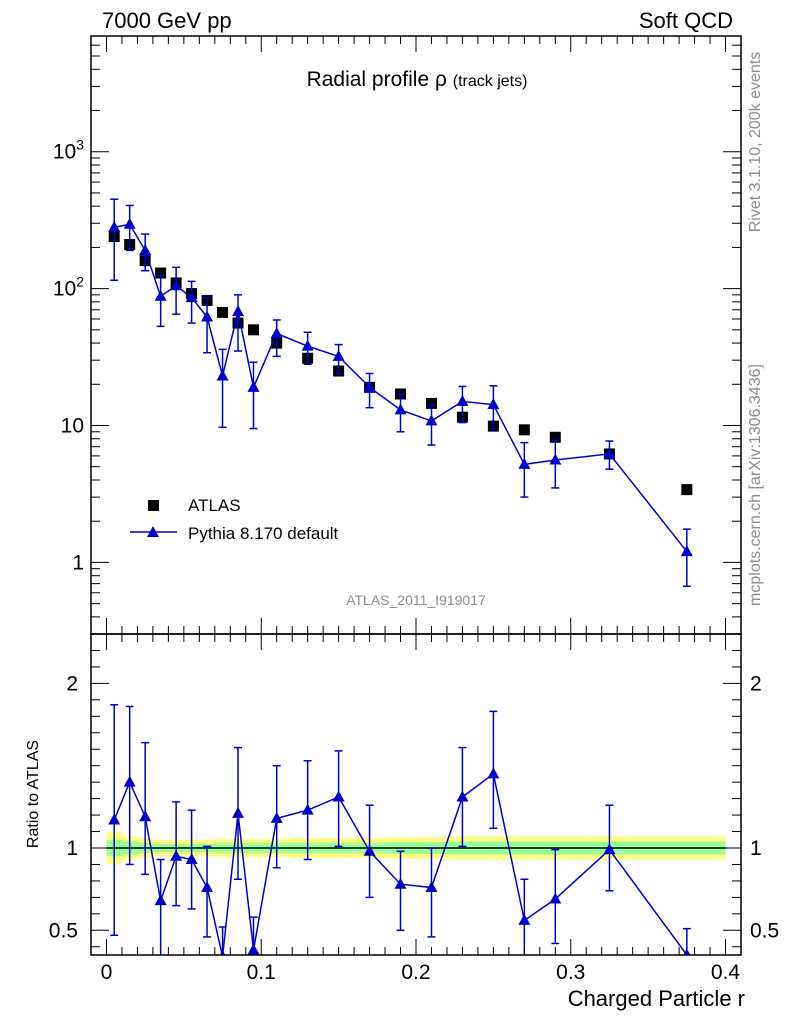 This screenshot has width=786, height=1024. Describe the element at coordinates (33, 794) in the screenshot. I see `ratio-y-label: Ratio to ATLAS` at that location.